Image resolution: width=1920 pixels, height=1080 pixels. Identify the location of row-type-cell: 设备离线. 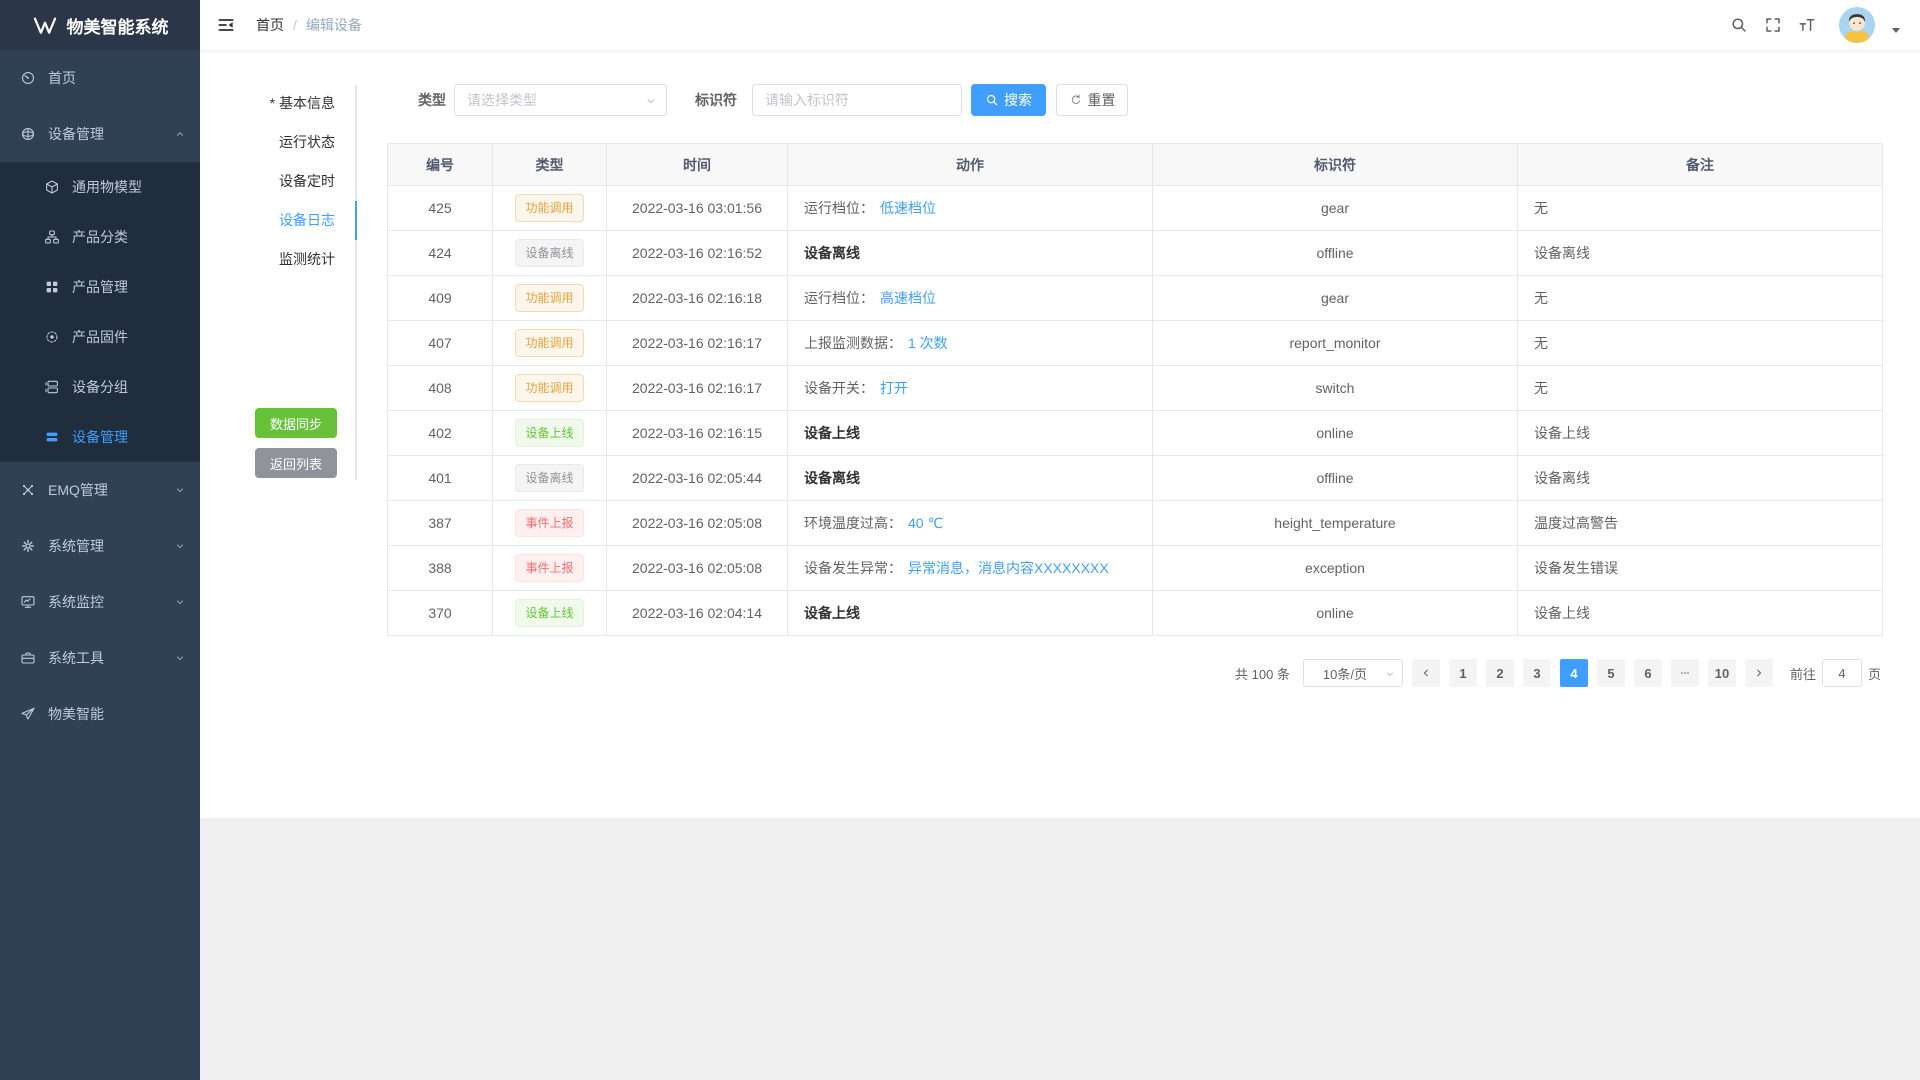
(549, 253).